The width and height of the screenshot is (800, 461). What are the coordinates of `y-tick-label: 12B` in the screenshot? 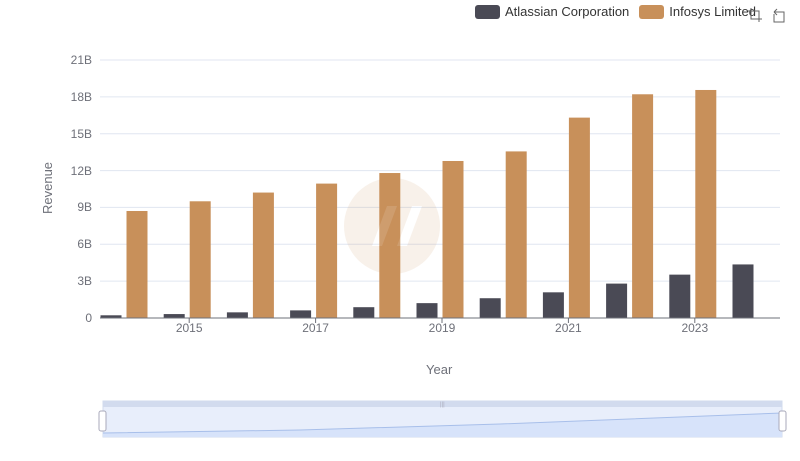 It's located at (81, 170).